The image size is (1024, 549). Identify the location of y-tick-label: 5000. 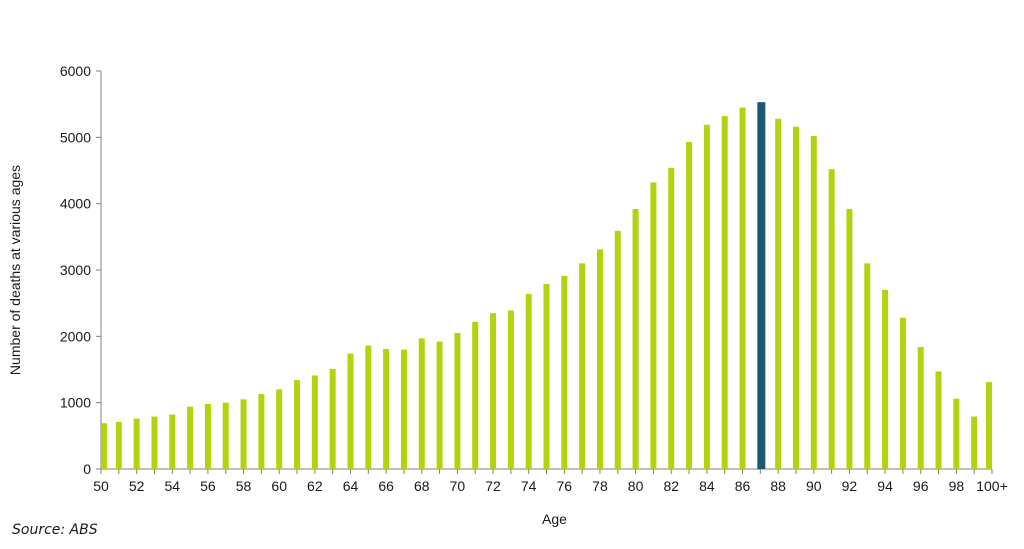
(75, 137).